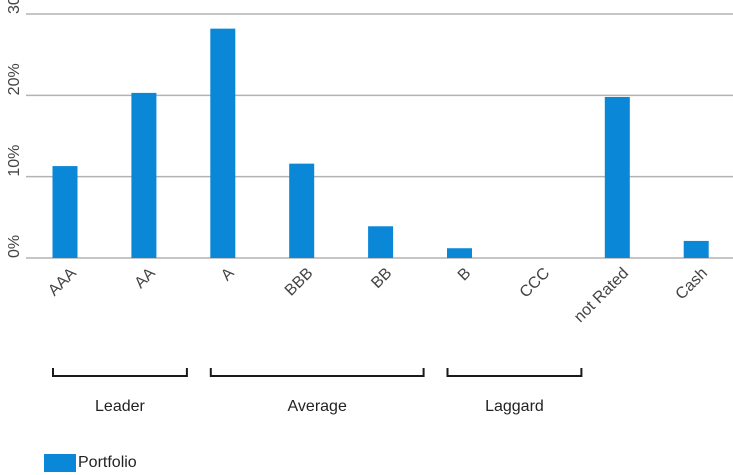 The height and width of the screenshot is (475, 733). Describe the element at coordinates (514, 406) in the screenshot. I see `group-label: Laggard` at that location.